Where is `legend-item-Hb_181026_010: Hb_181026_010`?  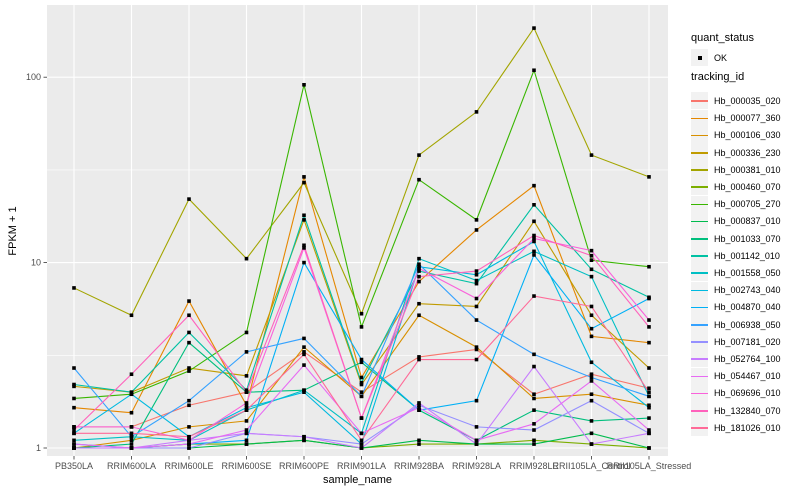
legend-item-Hb_181026_010: Hb_181026_010 is located at coordinates (736, 428).